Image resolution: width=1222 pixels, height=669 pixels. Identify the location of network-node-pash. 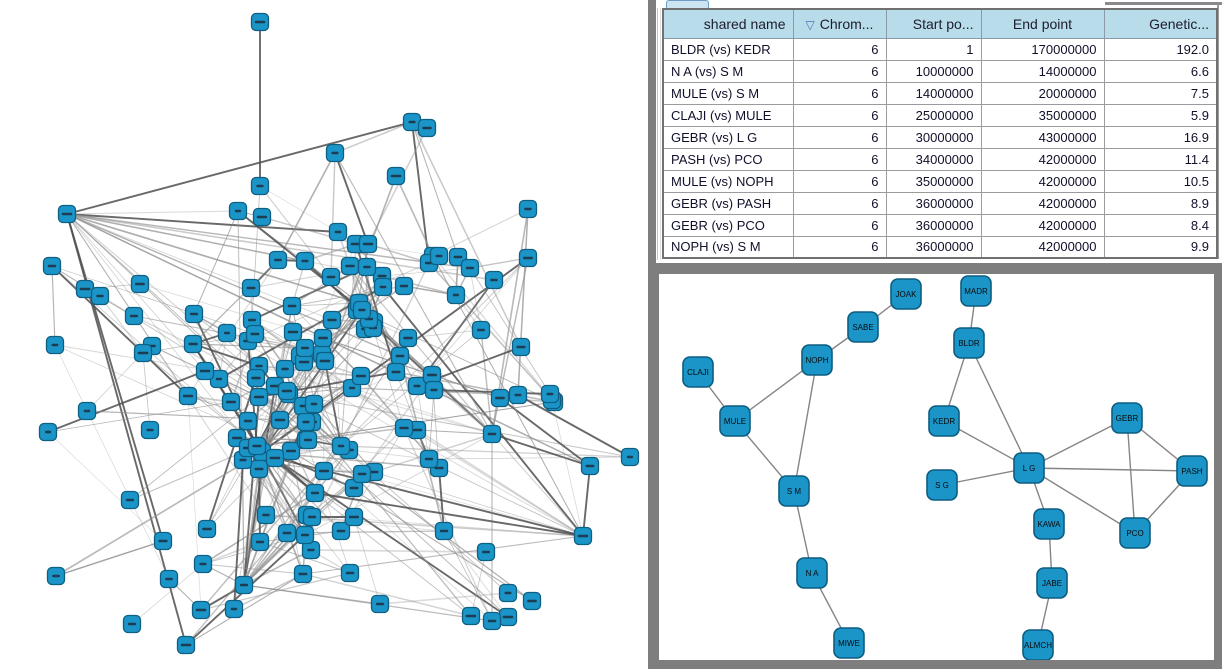
(1192, 471).